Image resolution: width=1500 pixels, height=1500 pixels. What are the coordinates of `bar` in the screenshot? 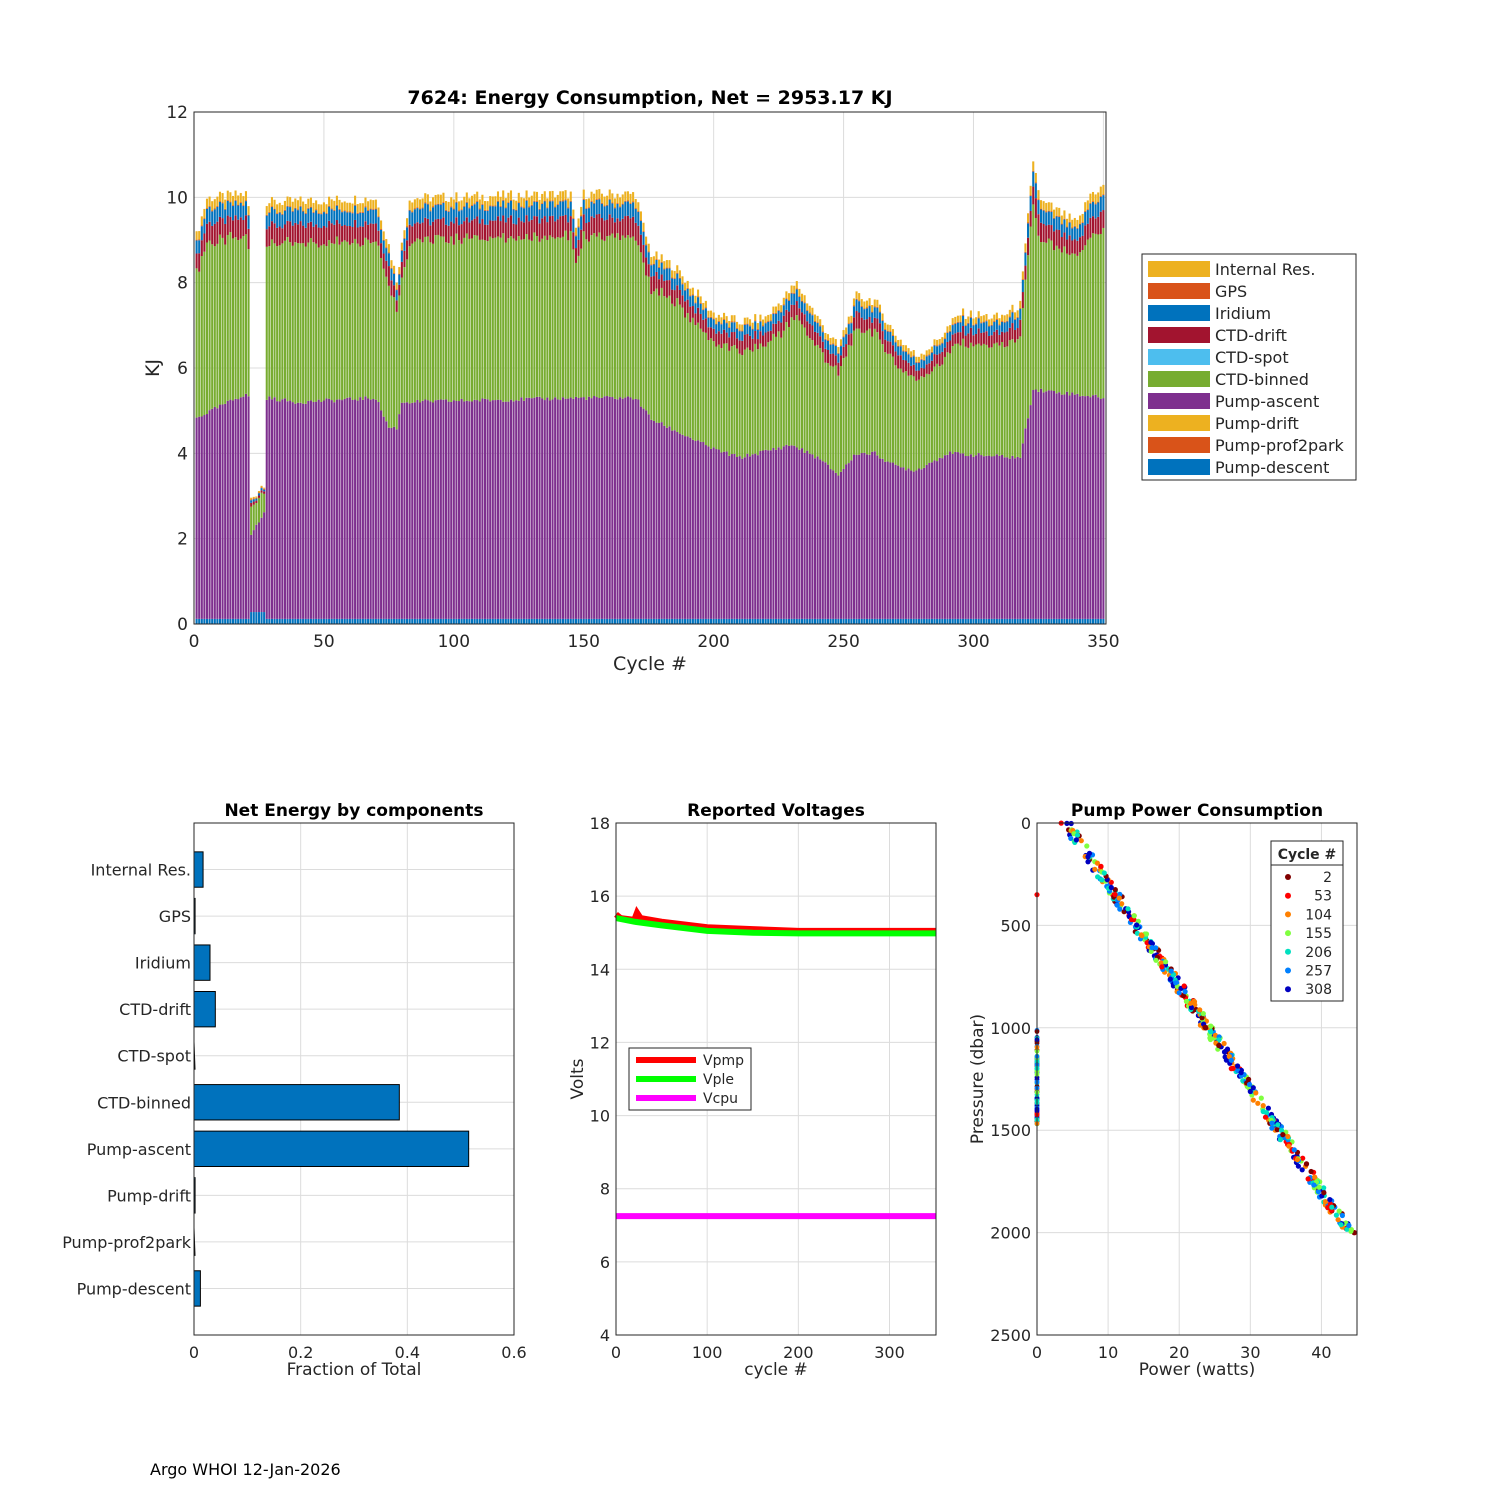 It's located at (202, 962).